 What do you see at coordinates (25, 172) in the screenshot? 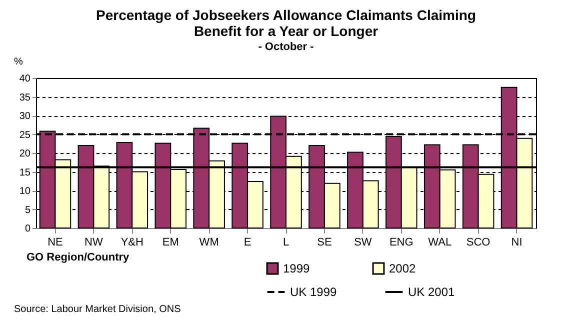
I see `y-tick-label: 15` at bounding box center [25, 172].